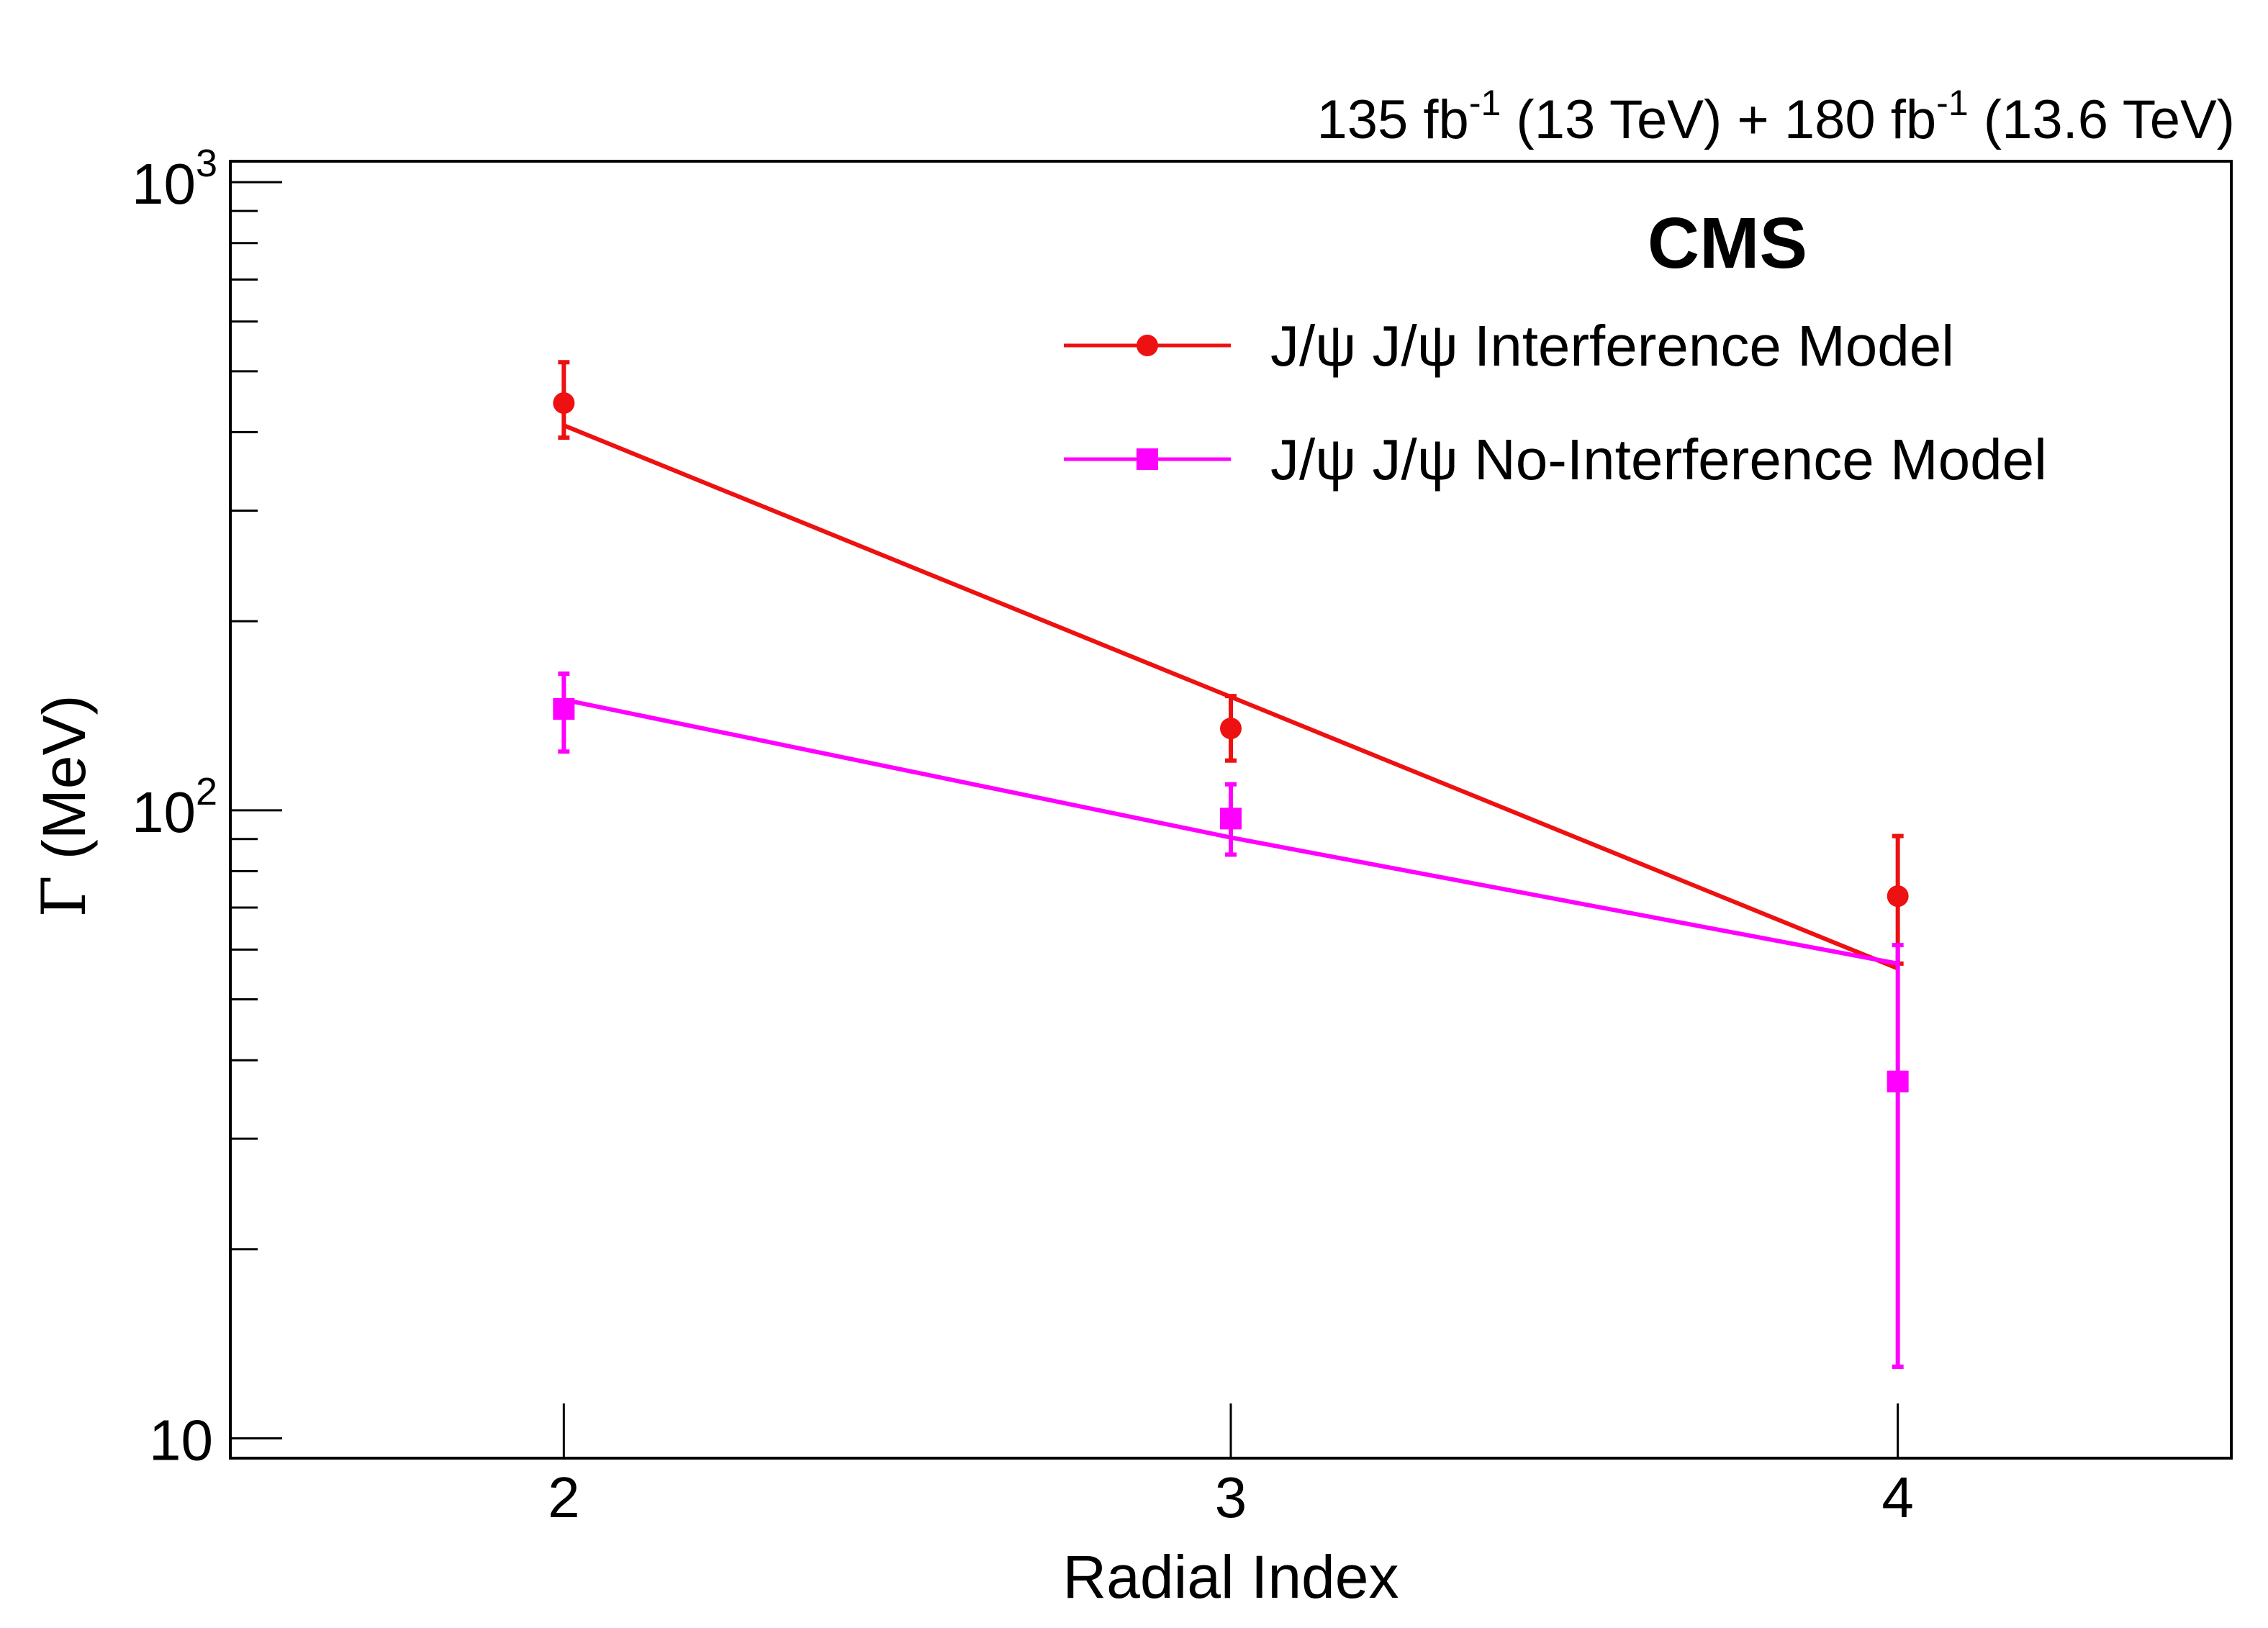  I want to click on x-axis-ticks, so click(1230, 1430).